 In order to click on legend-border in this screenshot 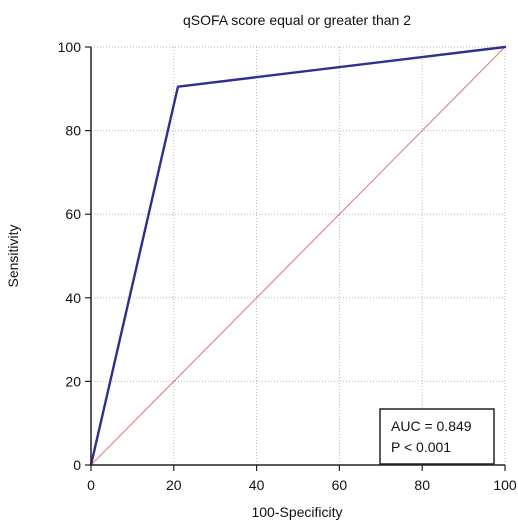, I will do `click(437, 436)`.